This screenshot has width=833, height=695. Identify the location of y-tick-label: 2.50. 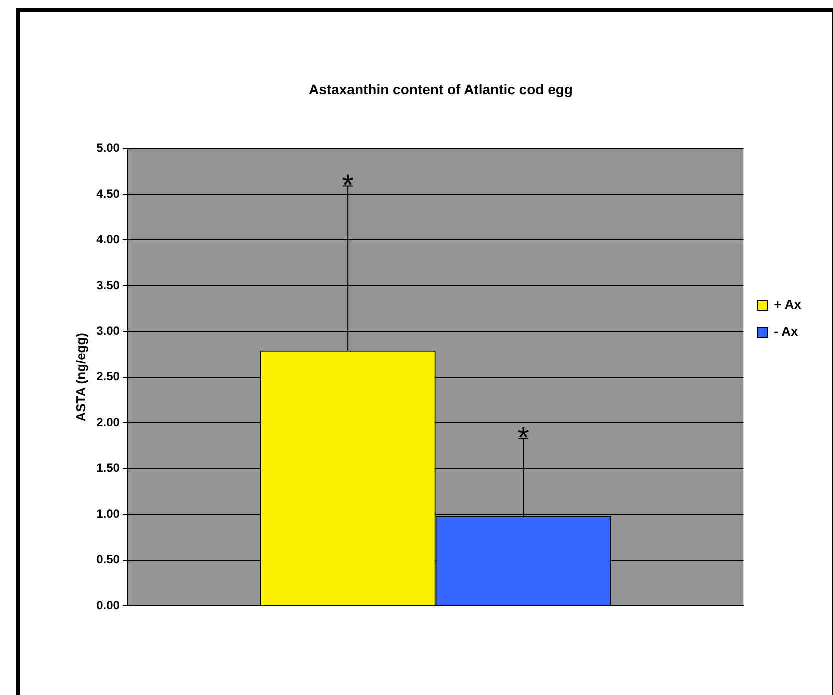
(108, 377).